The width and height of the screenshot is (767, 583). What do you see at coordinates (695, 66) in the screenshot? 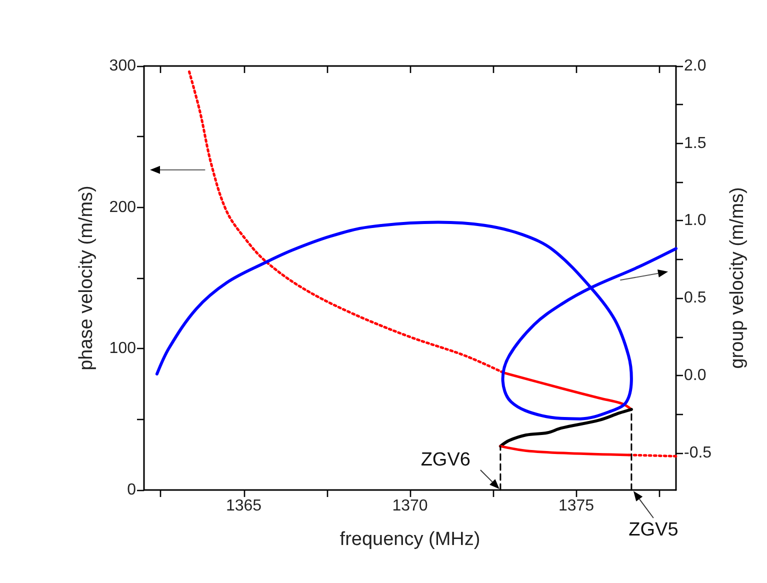
I see `y2-tick-label: 2.0` at bounding box center [695, 66].